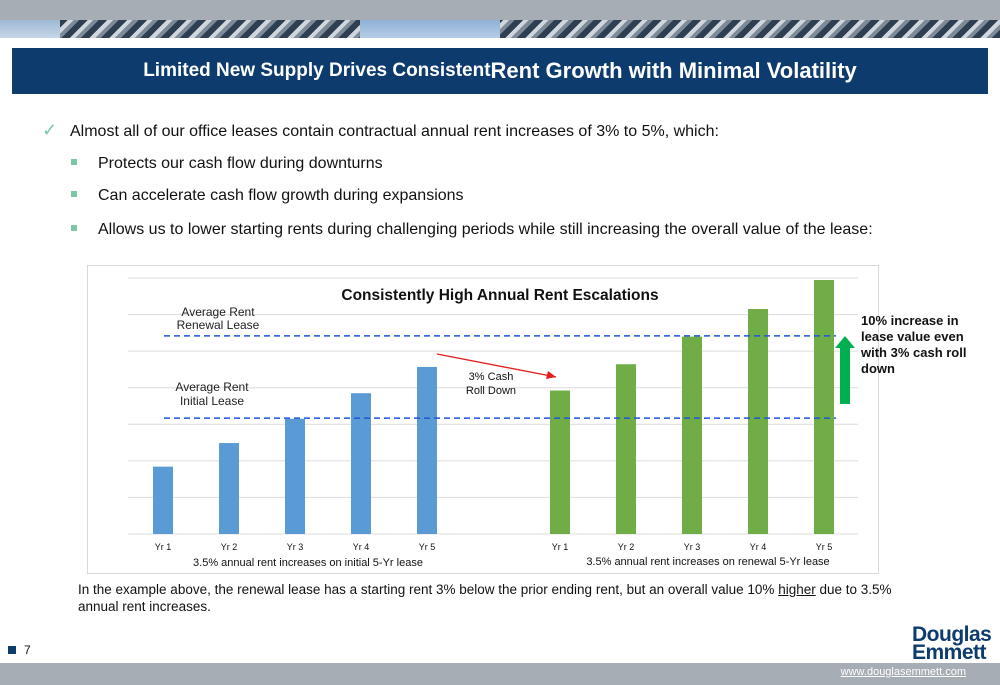  I want to click on footnote-part2: due to 3.5% annual rent increases., so click(485, 598).